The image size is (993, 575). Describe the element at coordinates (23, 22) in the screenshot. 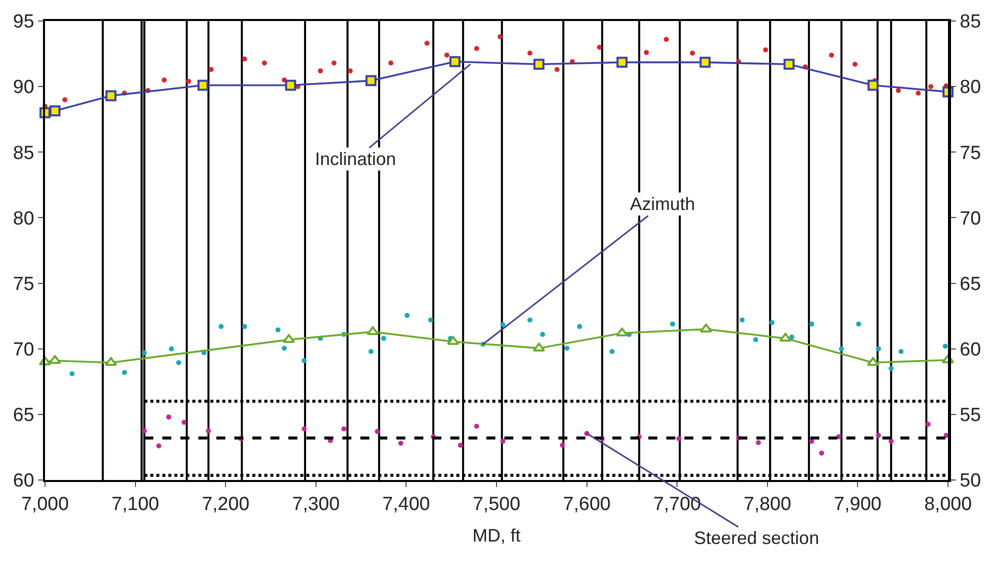

I see `y-tick-label: 95` at that location.